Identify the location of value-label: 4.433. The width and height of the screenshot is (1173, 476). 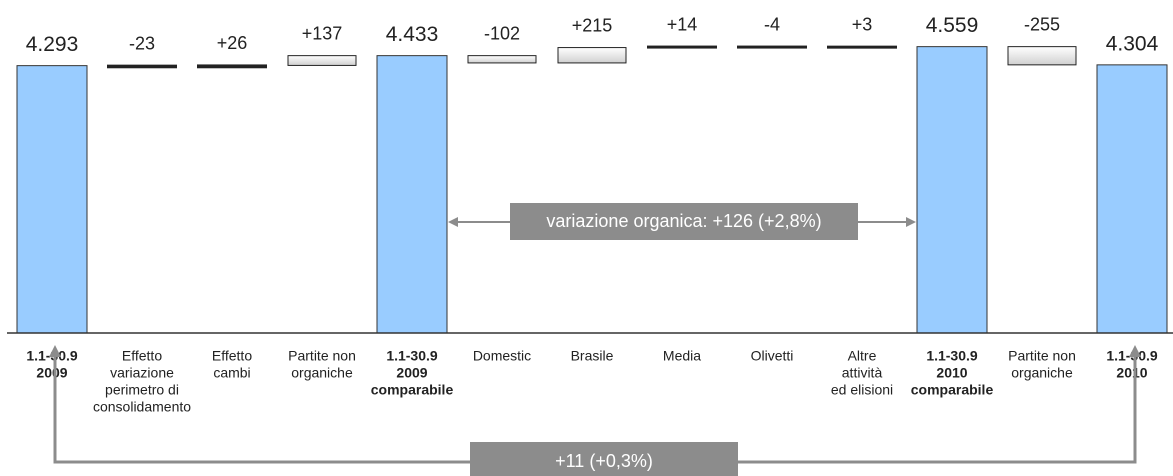
(412, 34).